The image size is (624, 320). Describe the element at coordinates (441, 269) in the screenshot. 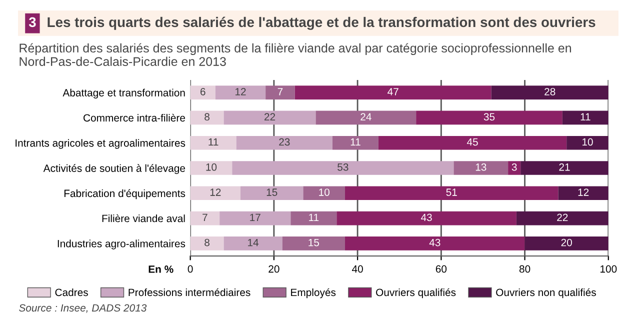

I see `x-tick-label: 60` at that location.